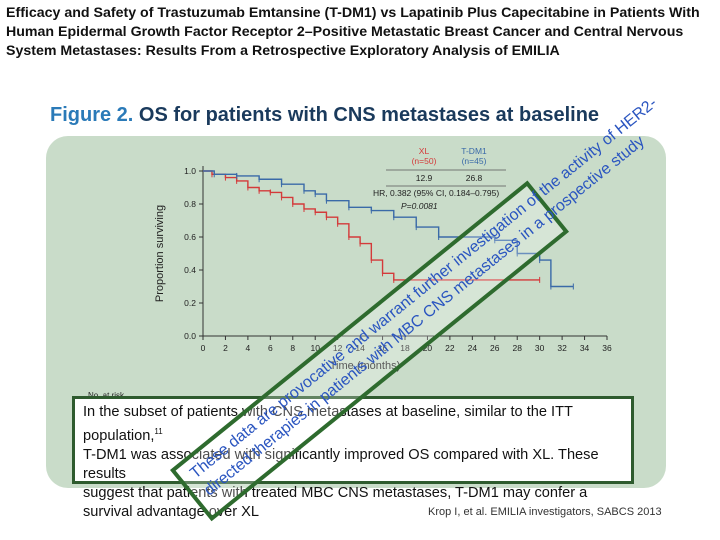 This screenshot has width=720, height=540. I want to click on summary-line-4: survival advantage over XL, so click(171, 511).